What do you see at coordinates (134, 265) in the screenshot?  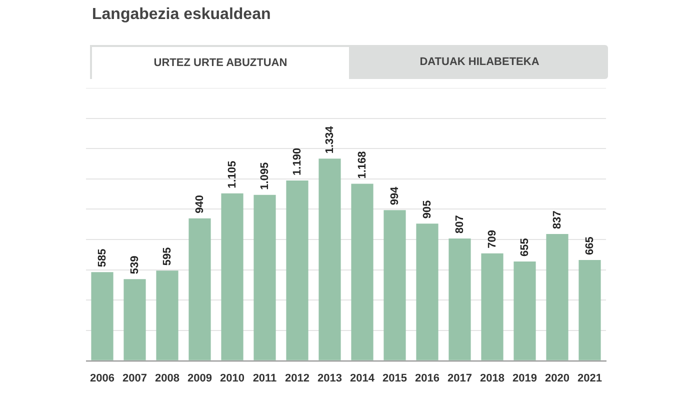 I see `data-label: 539` at bounding box center [134, 265].